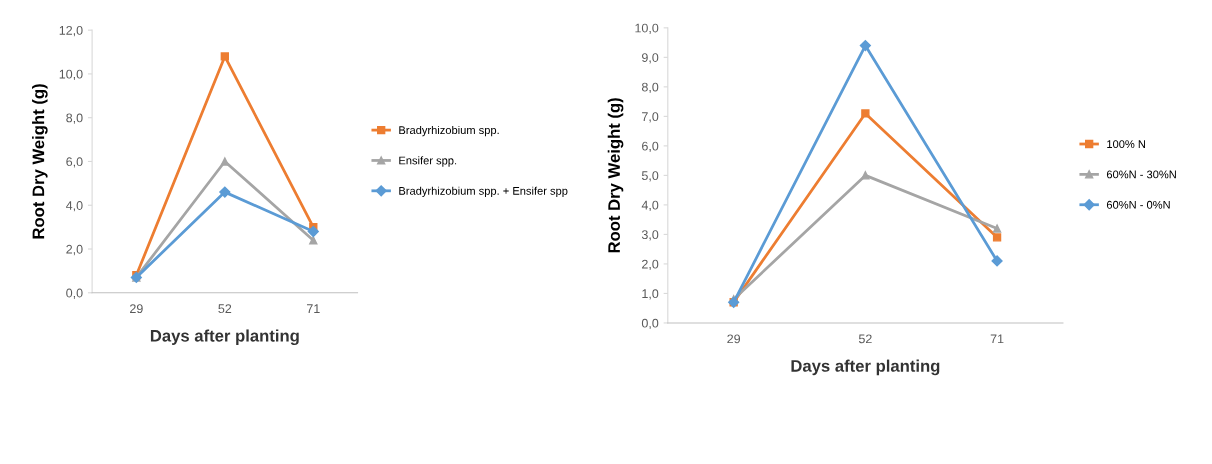  Describe the element at coordinates (650, 235) in the screenshot. I see `y-tick-label: 3,0` at that location.